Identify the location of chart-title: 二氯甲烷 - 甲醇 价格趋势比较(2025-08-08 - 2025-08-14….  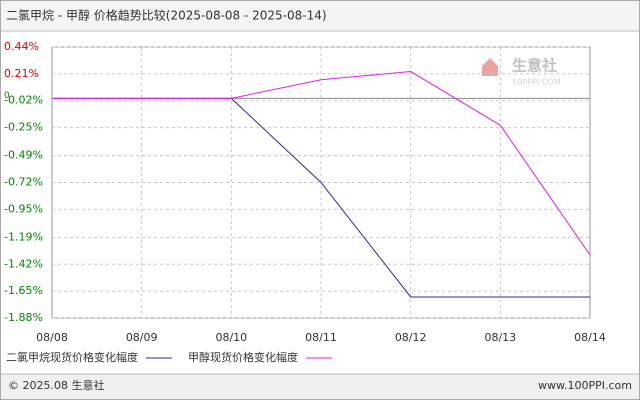
(166, 15).